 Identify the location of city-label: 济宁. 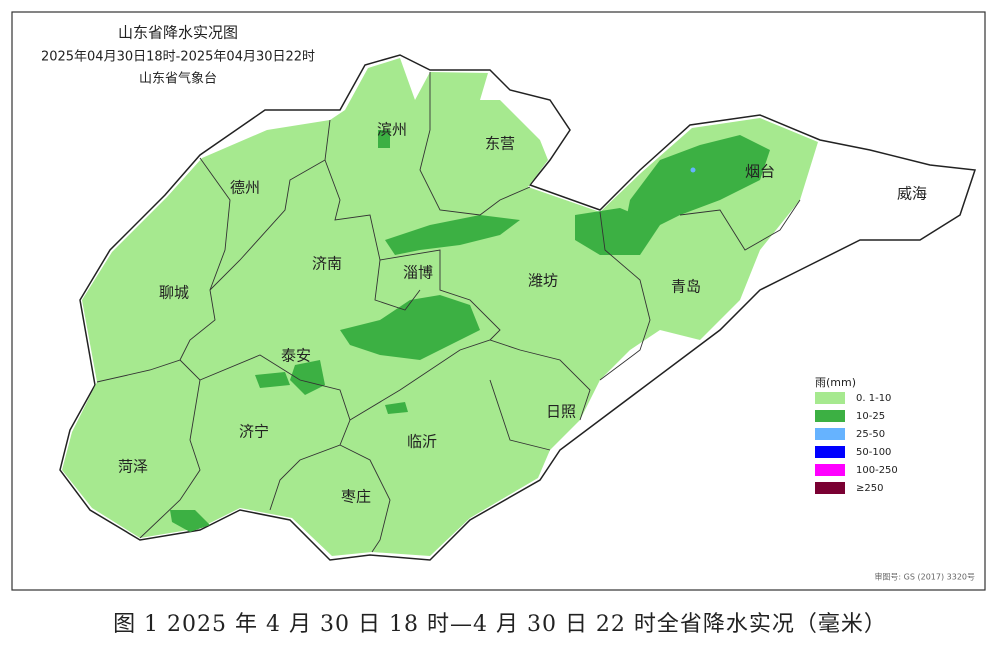
(254, 432).